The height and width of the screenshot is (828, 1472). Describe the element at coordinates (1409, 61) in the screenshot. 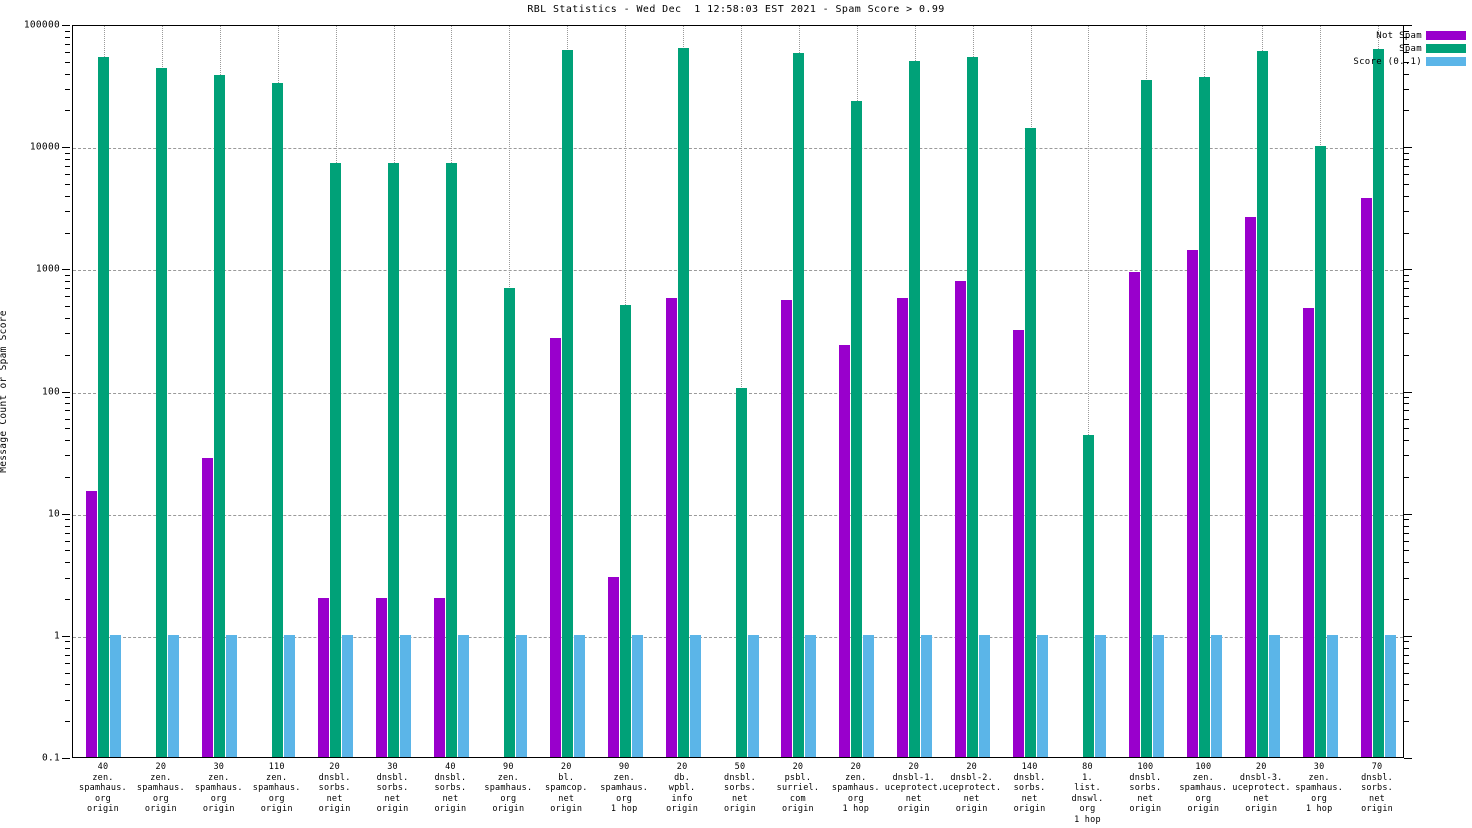

I see `legend-item: Score (0..1)` at that location.